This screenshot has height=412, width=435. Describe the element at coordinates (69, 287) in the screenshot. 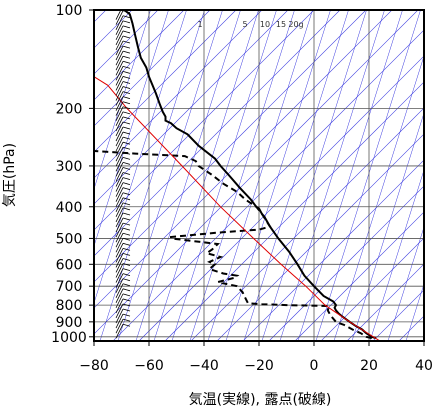

I see `y-tick-label: 700` at that location.